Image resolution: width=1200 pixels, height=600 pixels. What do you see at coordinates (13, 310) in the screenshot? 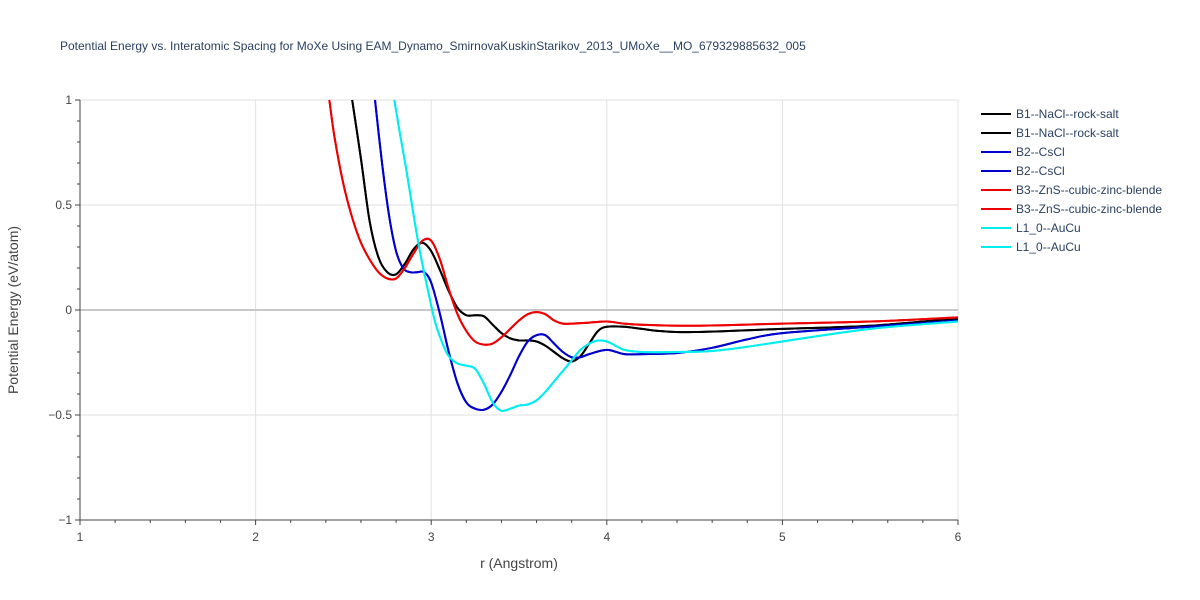
I see `y-axis-title: Potential Energy (eV/atom)` at bounding box center [13, 310].